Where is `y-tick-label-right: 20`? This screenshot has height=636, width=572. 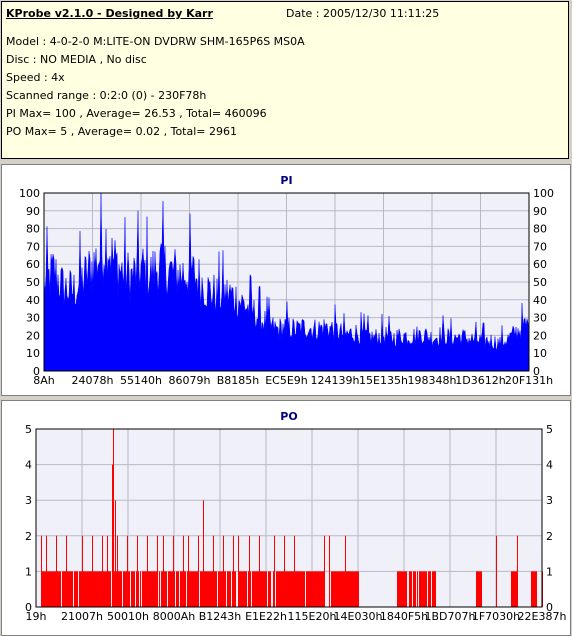
y-tick-label-right: 20 is located at coordinates (540, 335).